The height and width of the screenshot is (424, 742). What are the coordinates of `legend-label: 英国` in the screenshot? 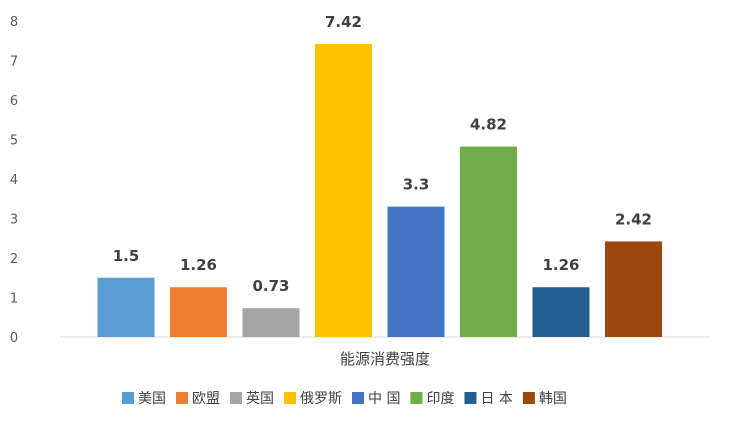 It's located at (260, 398).